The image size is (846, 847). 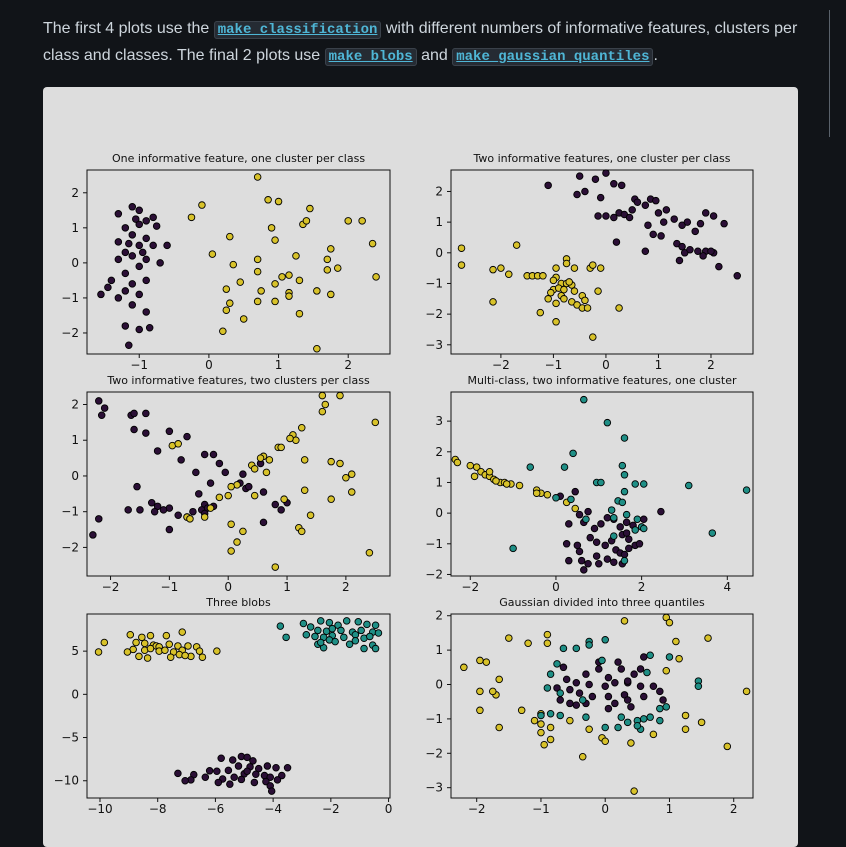 I want to click on intro-text-1: The first 4 plots use the, so click(x=128, y=28).